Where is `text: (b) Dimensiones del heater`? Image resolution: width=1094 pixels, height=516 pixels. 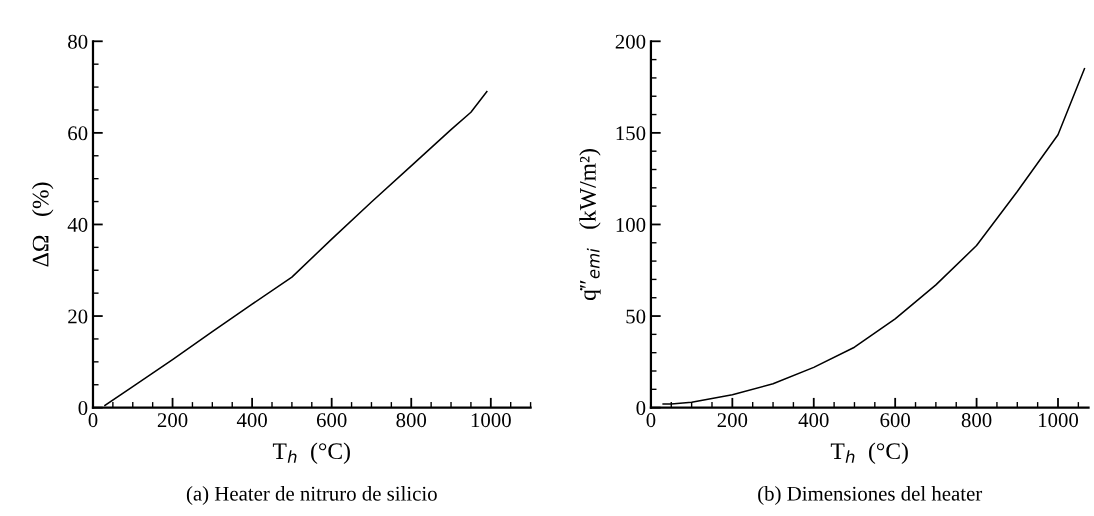
text: (b) Dimensiones del heater is located at coordinates (870, 495).